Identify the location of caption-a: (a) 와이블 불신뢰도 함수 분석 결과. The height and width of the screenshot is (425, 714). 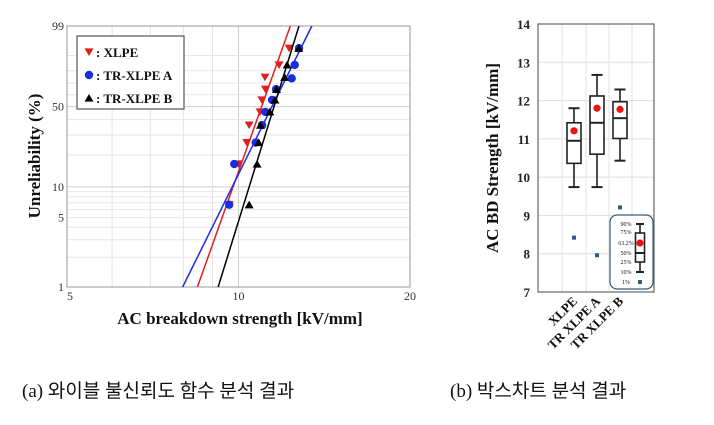
(158, 391).